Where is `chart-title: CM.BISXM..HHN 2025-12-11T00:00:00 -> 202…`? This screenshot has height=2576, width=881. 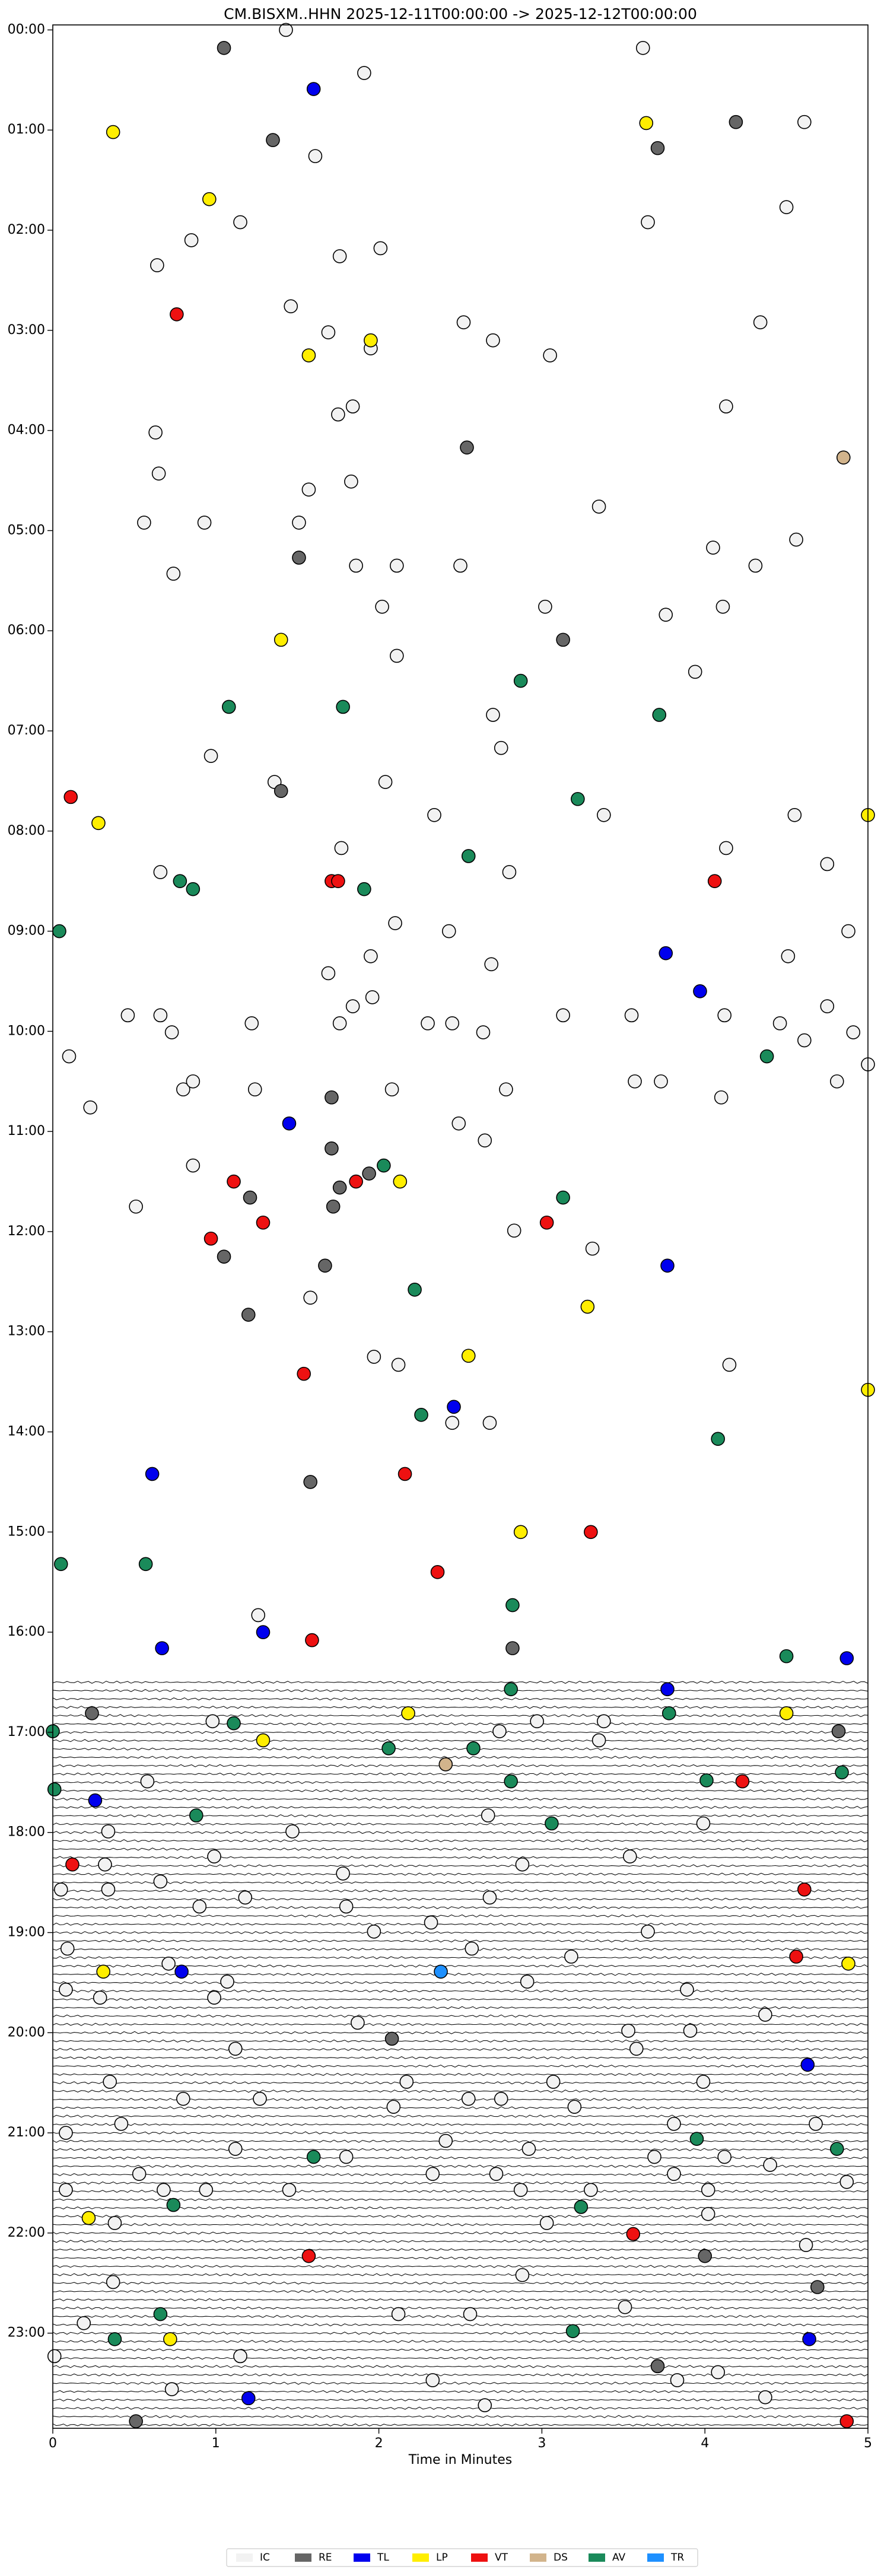 chart-title: CM.BISXM..HHN 2025-12-11T00:00:00 -> 202… is located at coordinates (461, 14).